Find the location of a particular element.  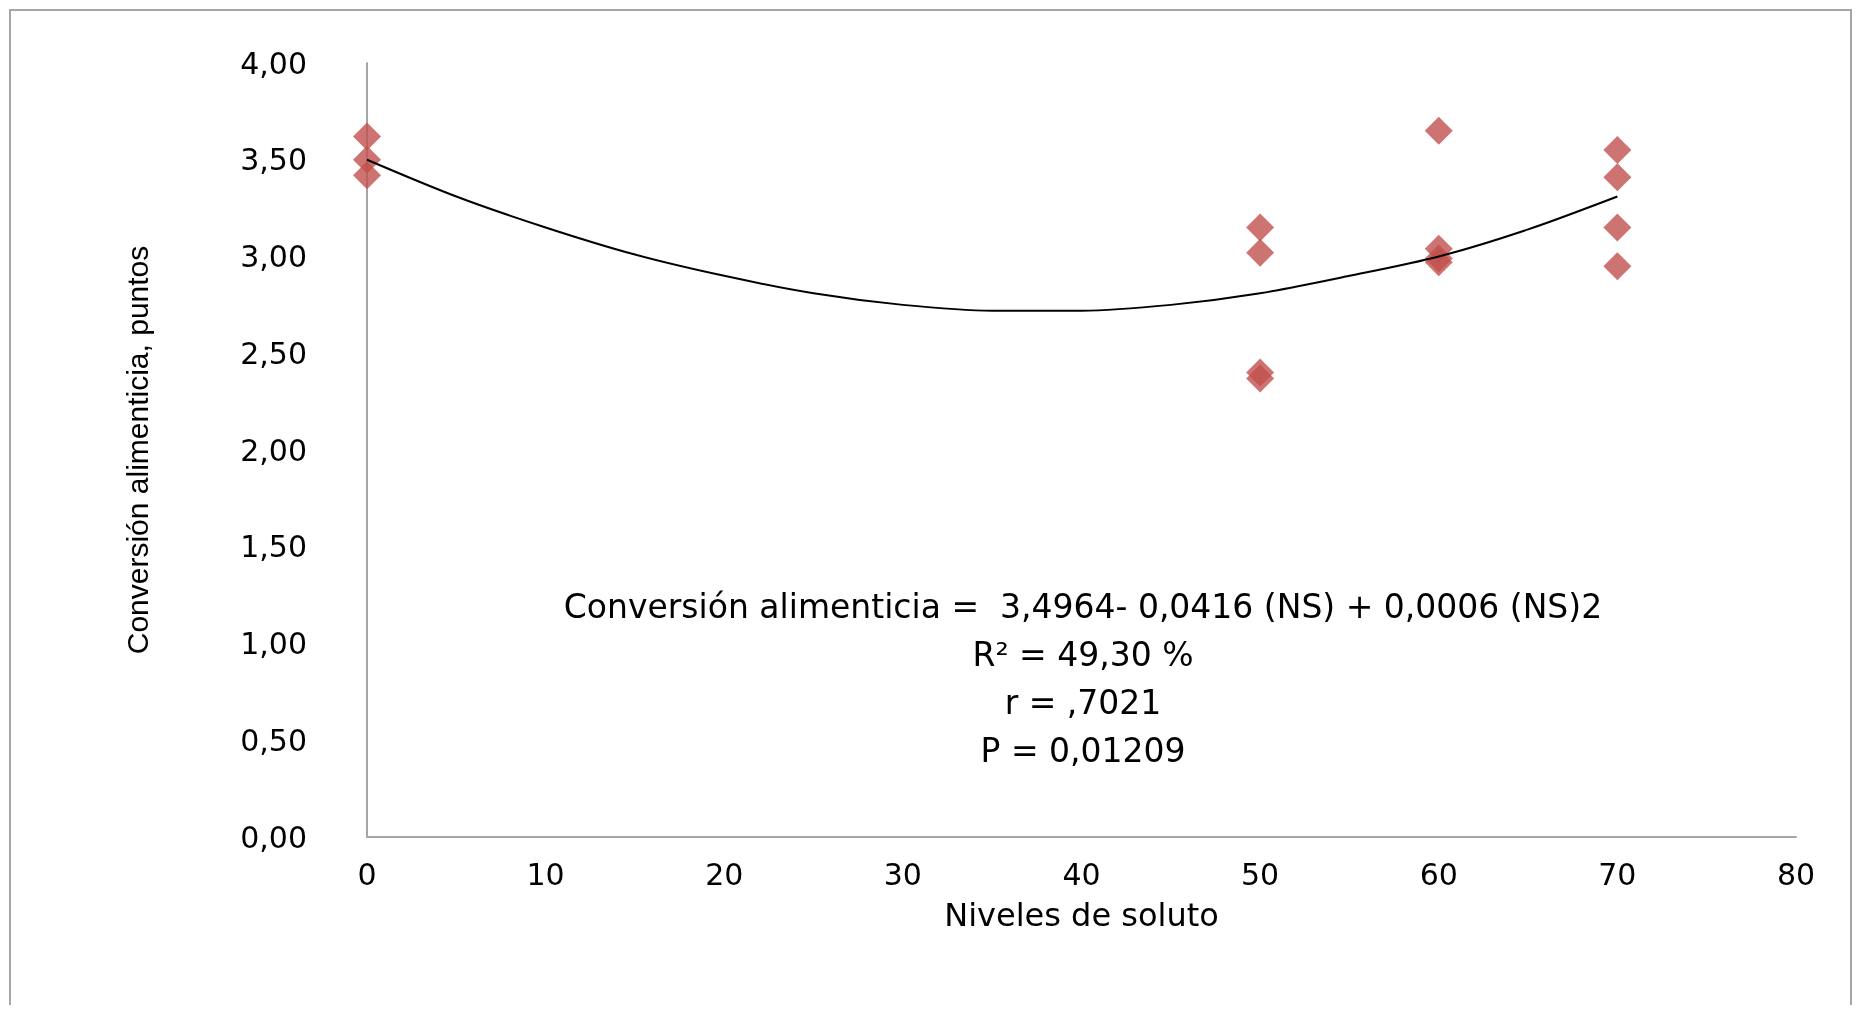

x-tick-label: 0 is located at coordinates (367, 874).